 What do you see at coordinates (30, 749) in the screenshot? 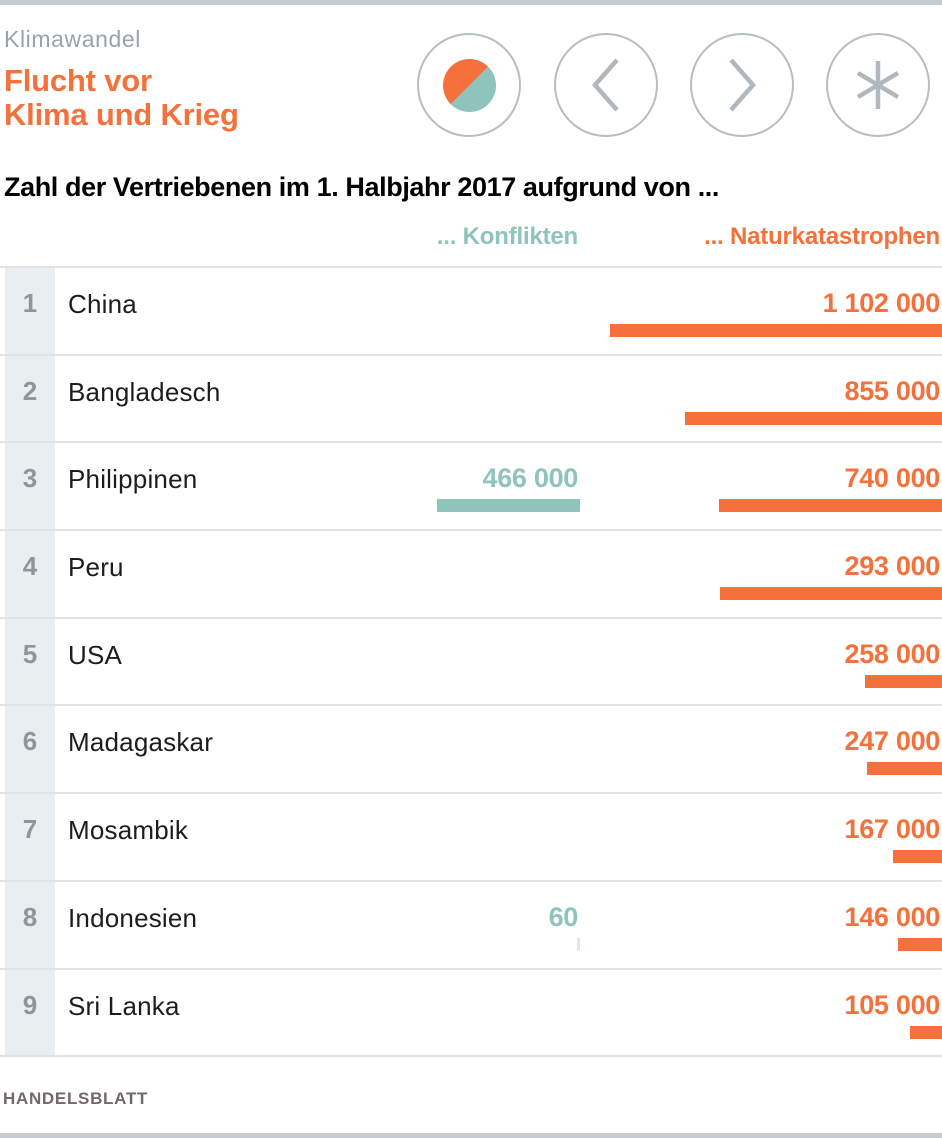
I see `rank-cell: 6` at bounding box center [30, 749].